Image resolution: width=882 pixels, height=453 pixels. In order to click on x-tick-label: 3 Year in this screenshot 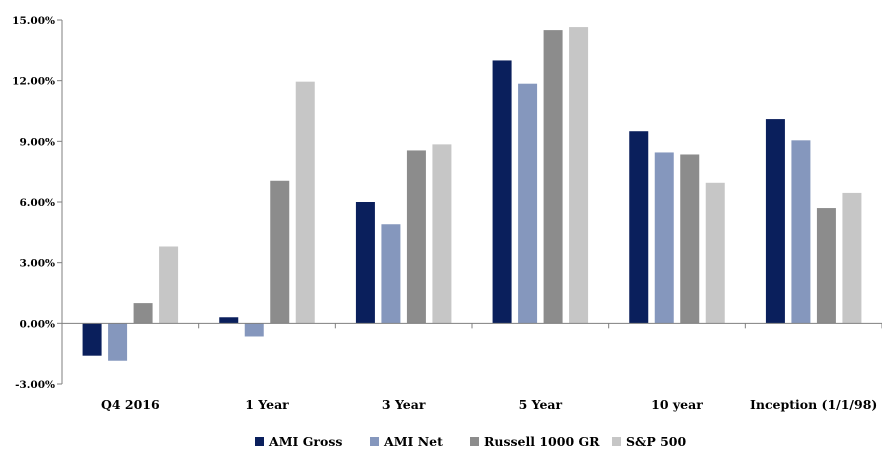, I will do `click(404, 404)`.